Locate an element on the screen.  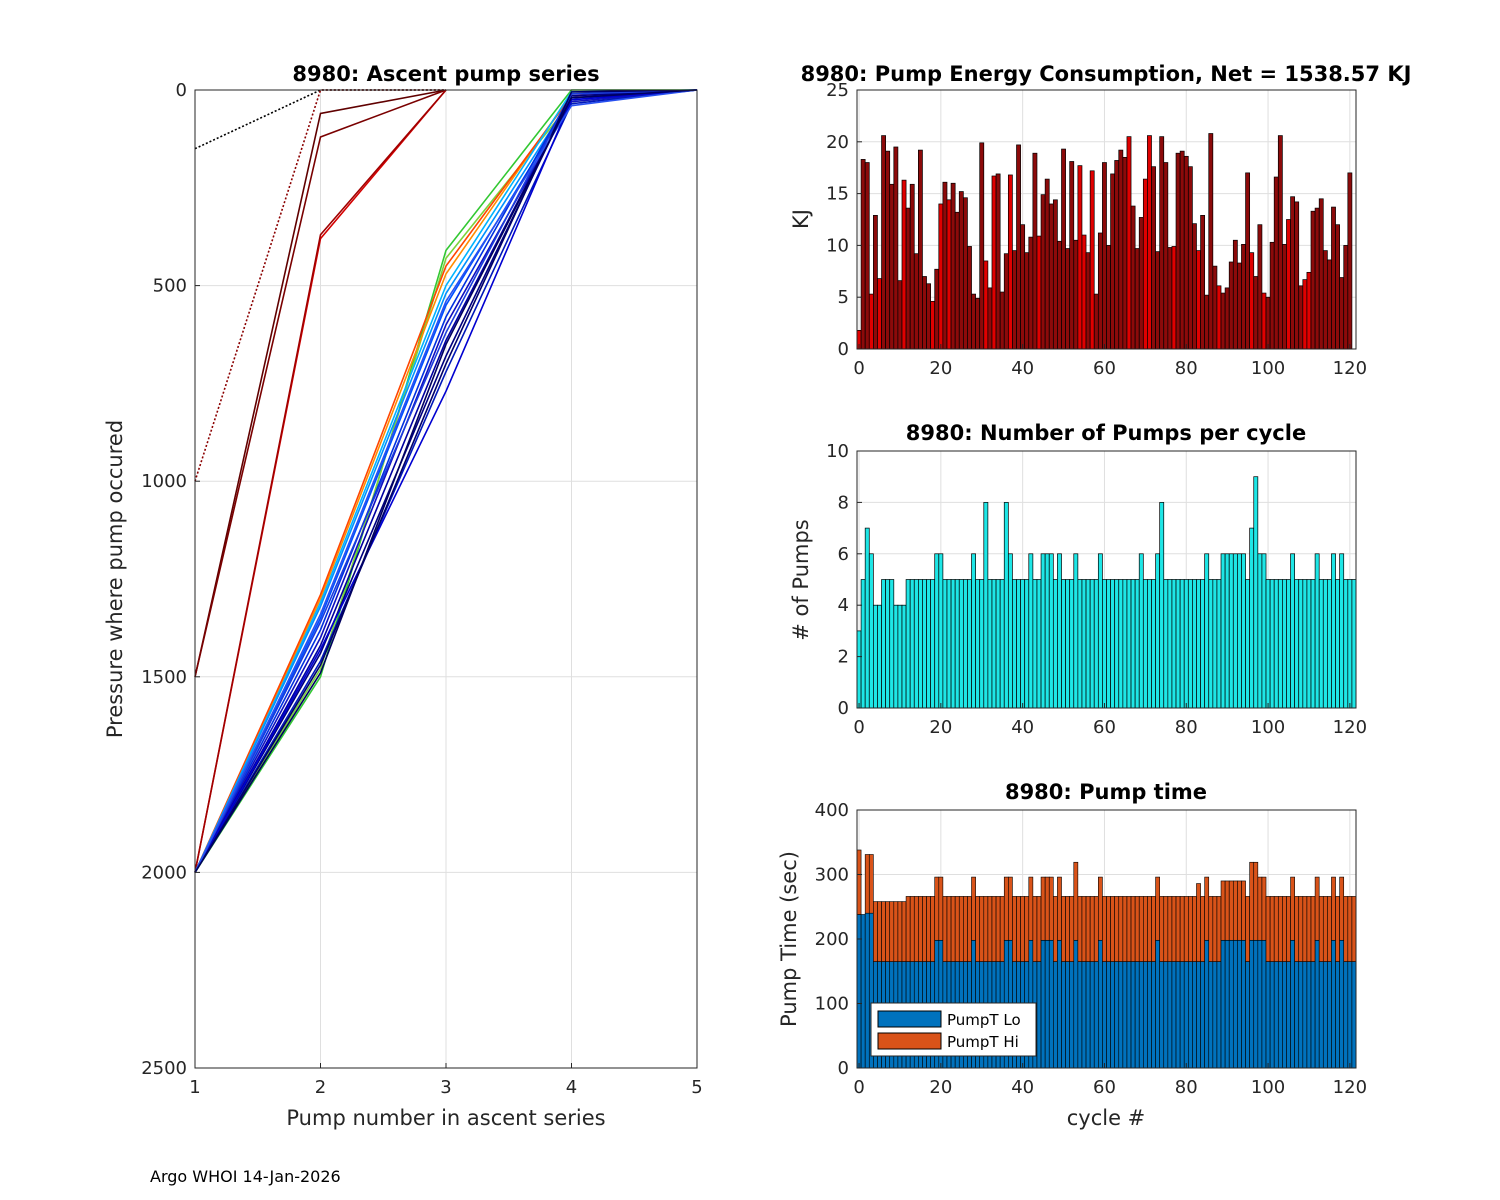
energy-ytick-label: 20 is located at coordinates (837, 142).